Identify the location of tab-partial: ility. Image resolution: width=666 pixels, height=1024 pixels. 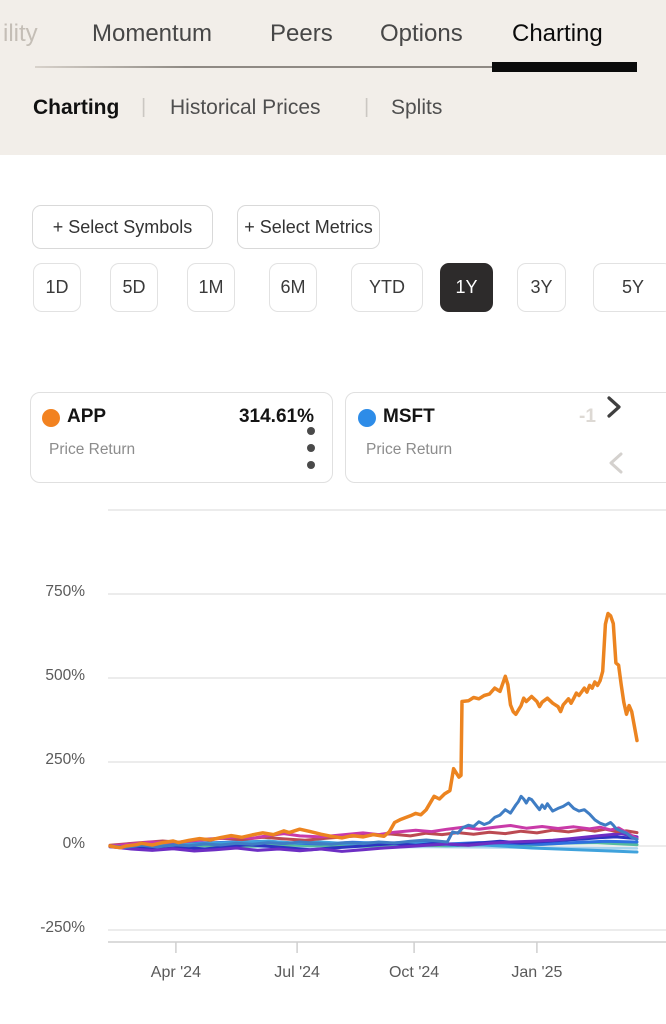
(20, 33).